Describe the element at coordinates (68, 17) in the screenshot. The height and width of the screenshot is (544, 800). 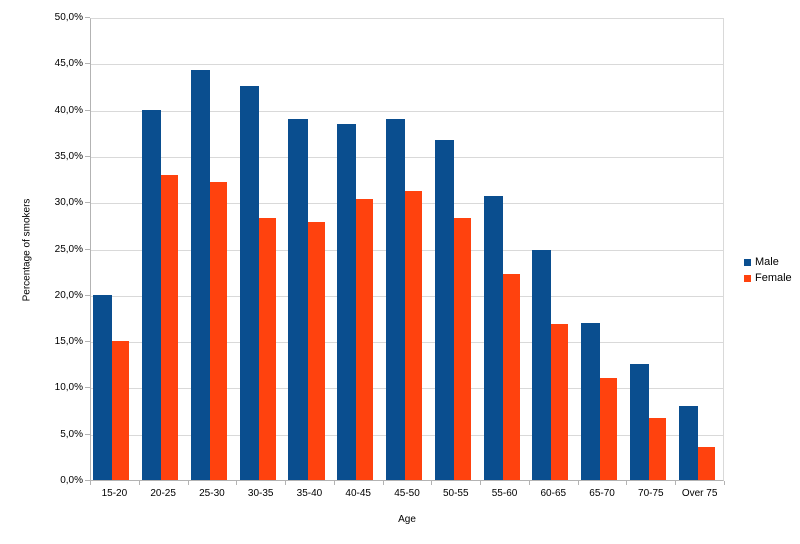
I see `y-tick-label: 50,0%` at that location.